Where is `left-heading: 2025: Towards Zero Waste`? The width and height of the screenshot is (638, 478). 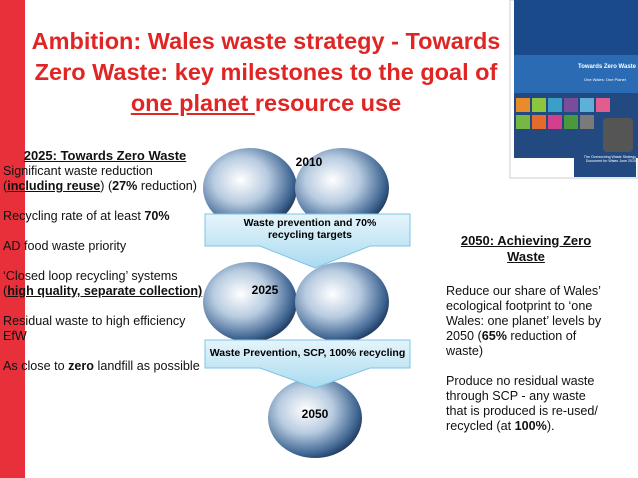
left-heading: 2025: Towards Zero Waste is located at coordinates (105, 155).